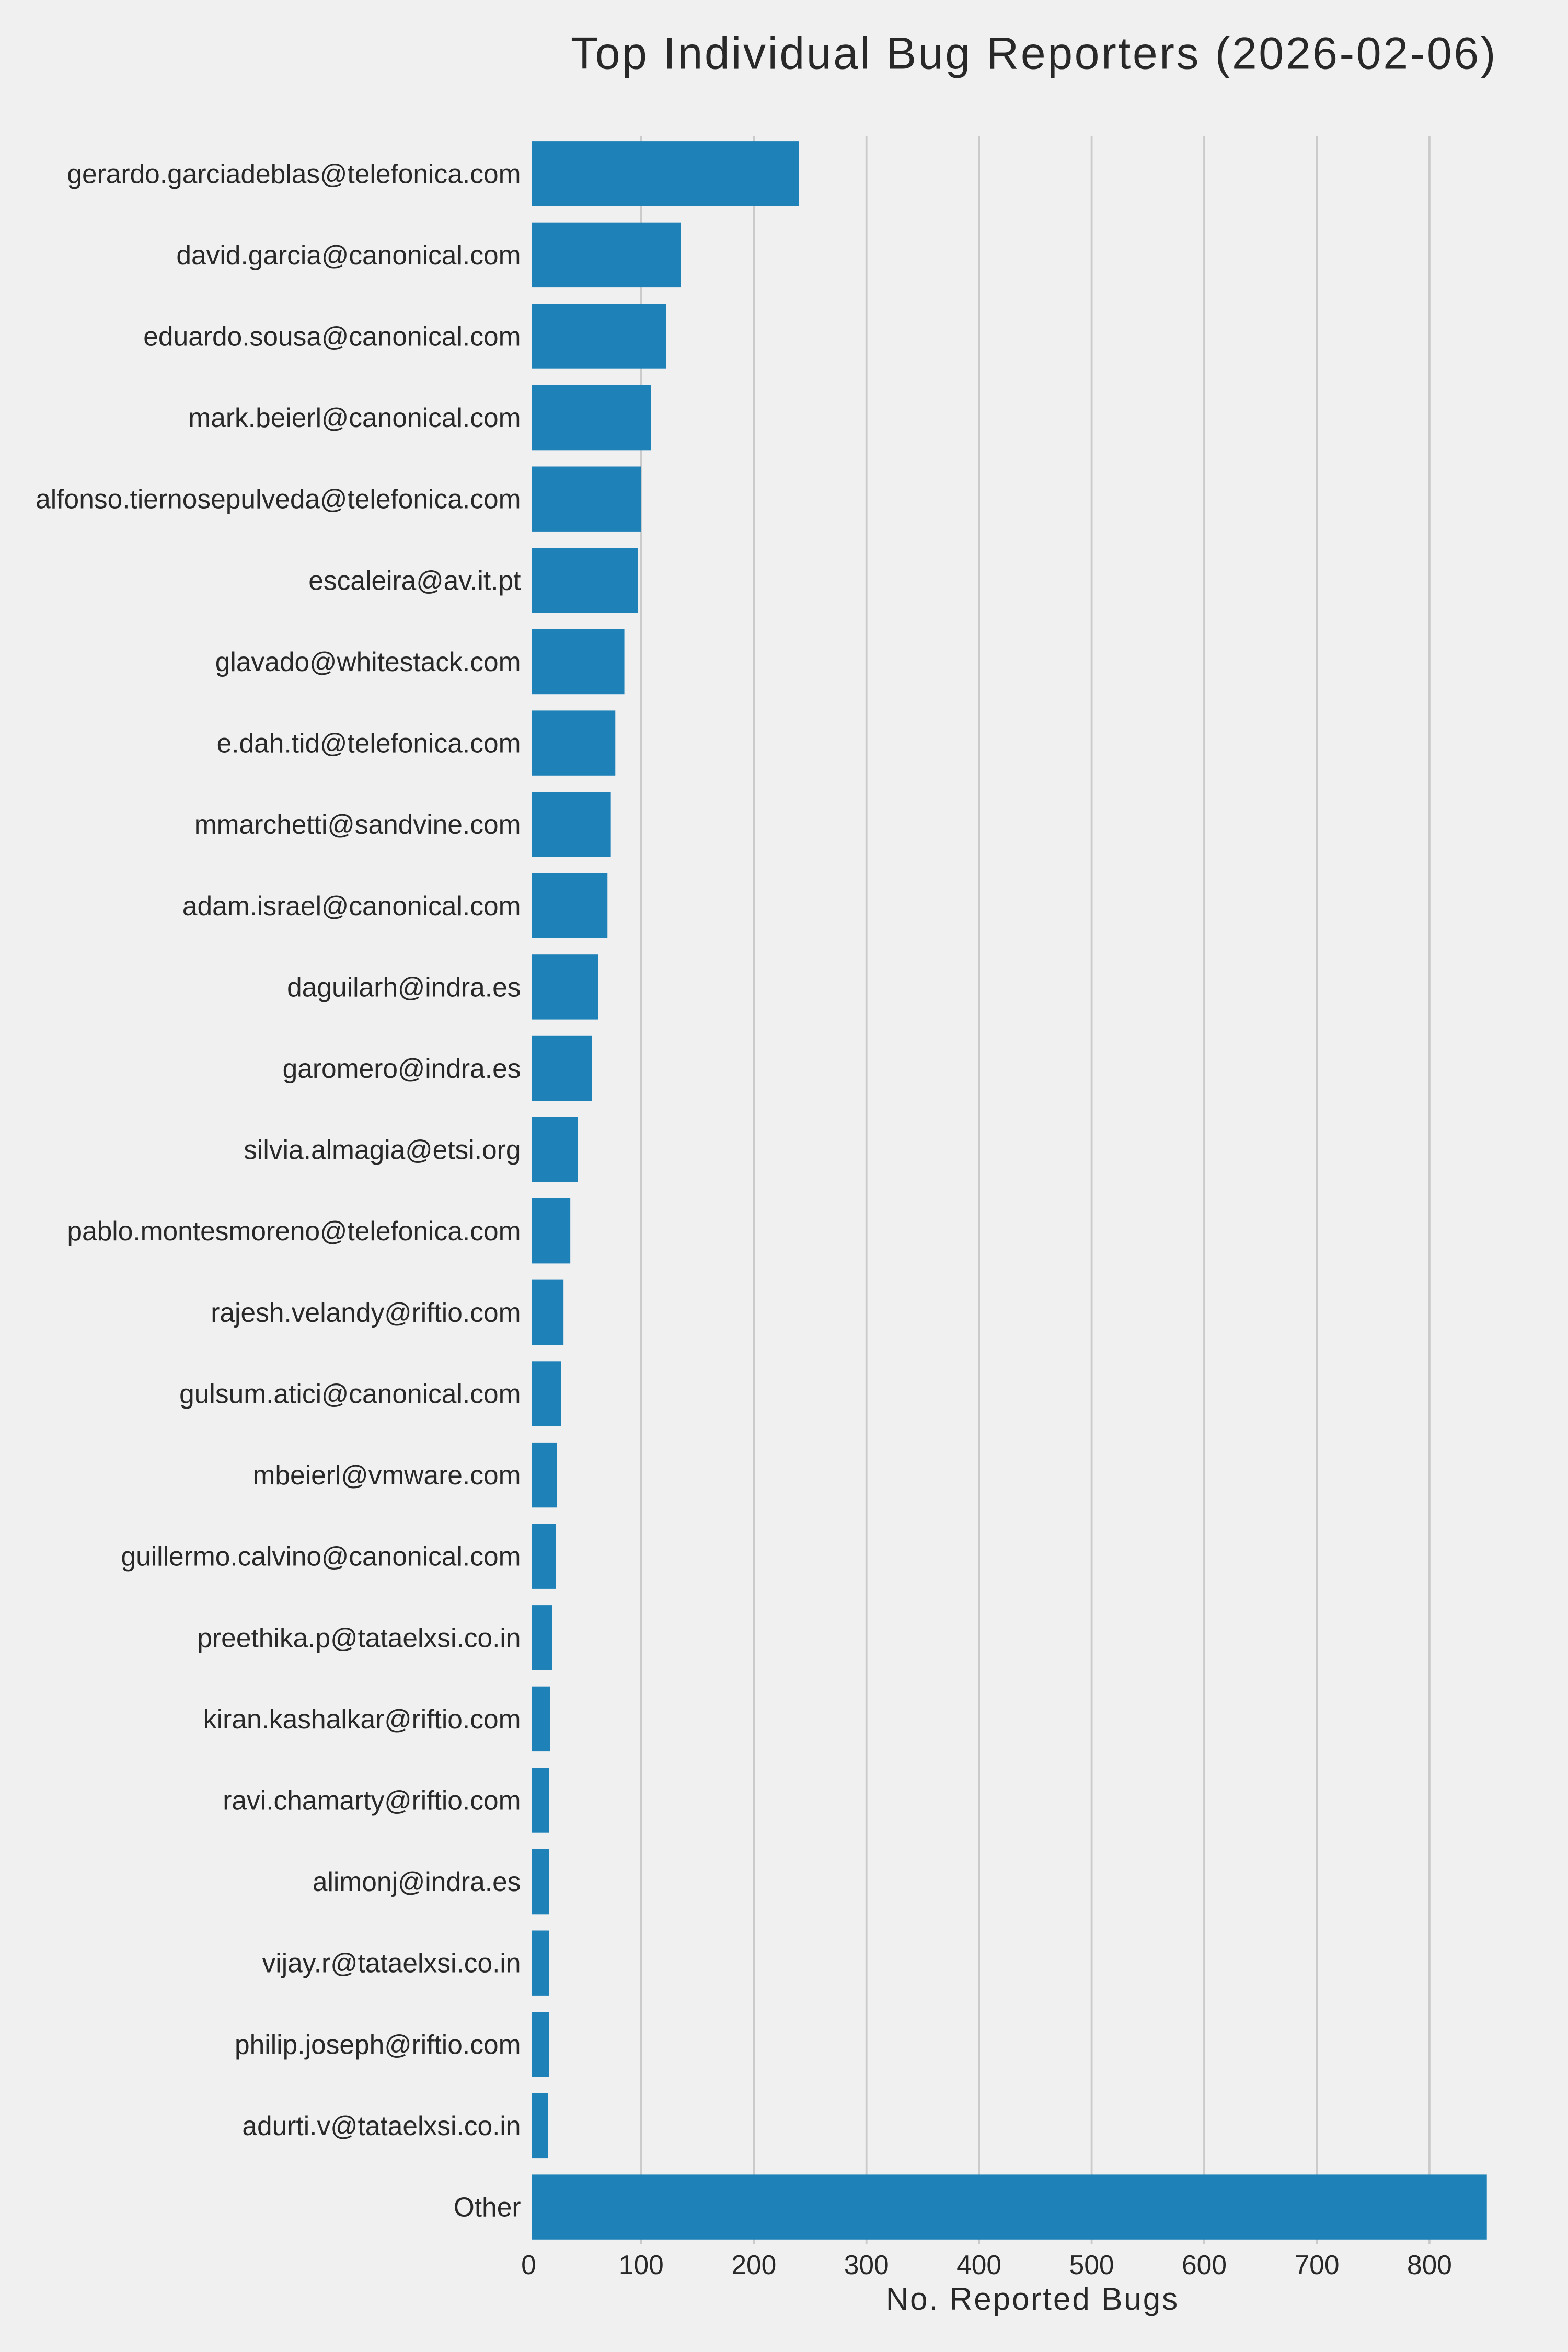 Image resolution: width=1568 pixels, height=2352 pixels. I want to click on svg-text: adam.israel@canonical.com, so click(351, 906).